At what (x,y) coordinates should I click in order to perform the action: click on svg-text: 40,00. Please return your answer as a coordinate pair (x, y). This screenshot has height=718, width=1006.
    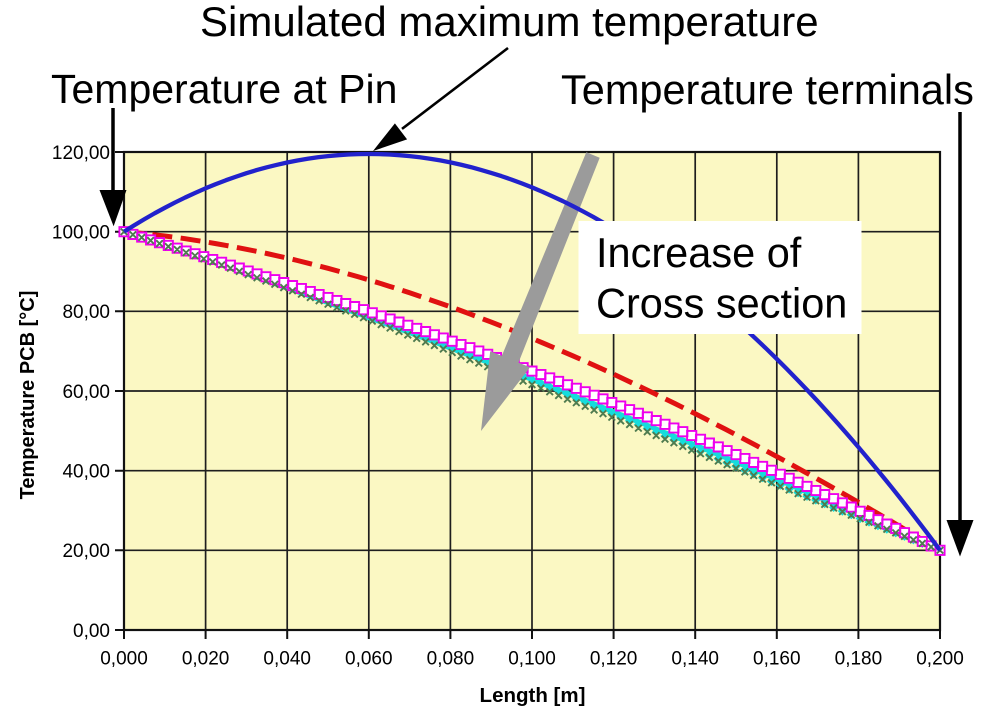
    Looking at the image, I should click on (86, 472).